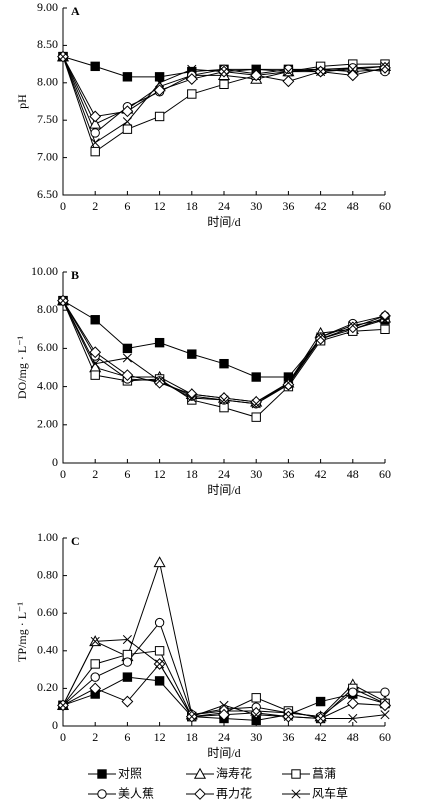 The image size is (434, 809). Describe the element at coordinates (288, 737) in the screenshot. I see `x-tick-label: 36` at that location.